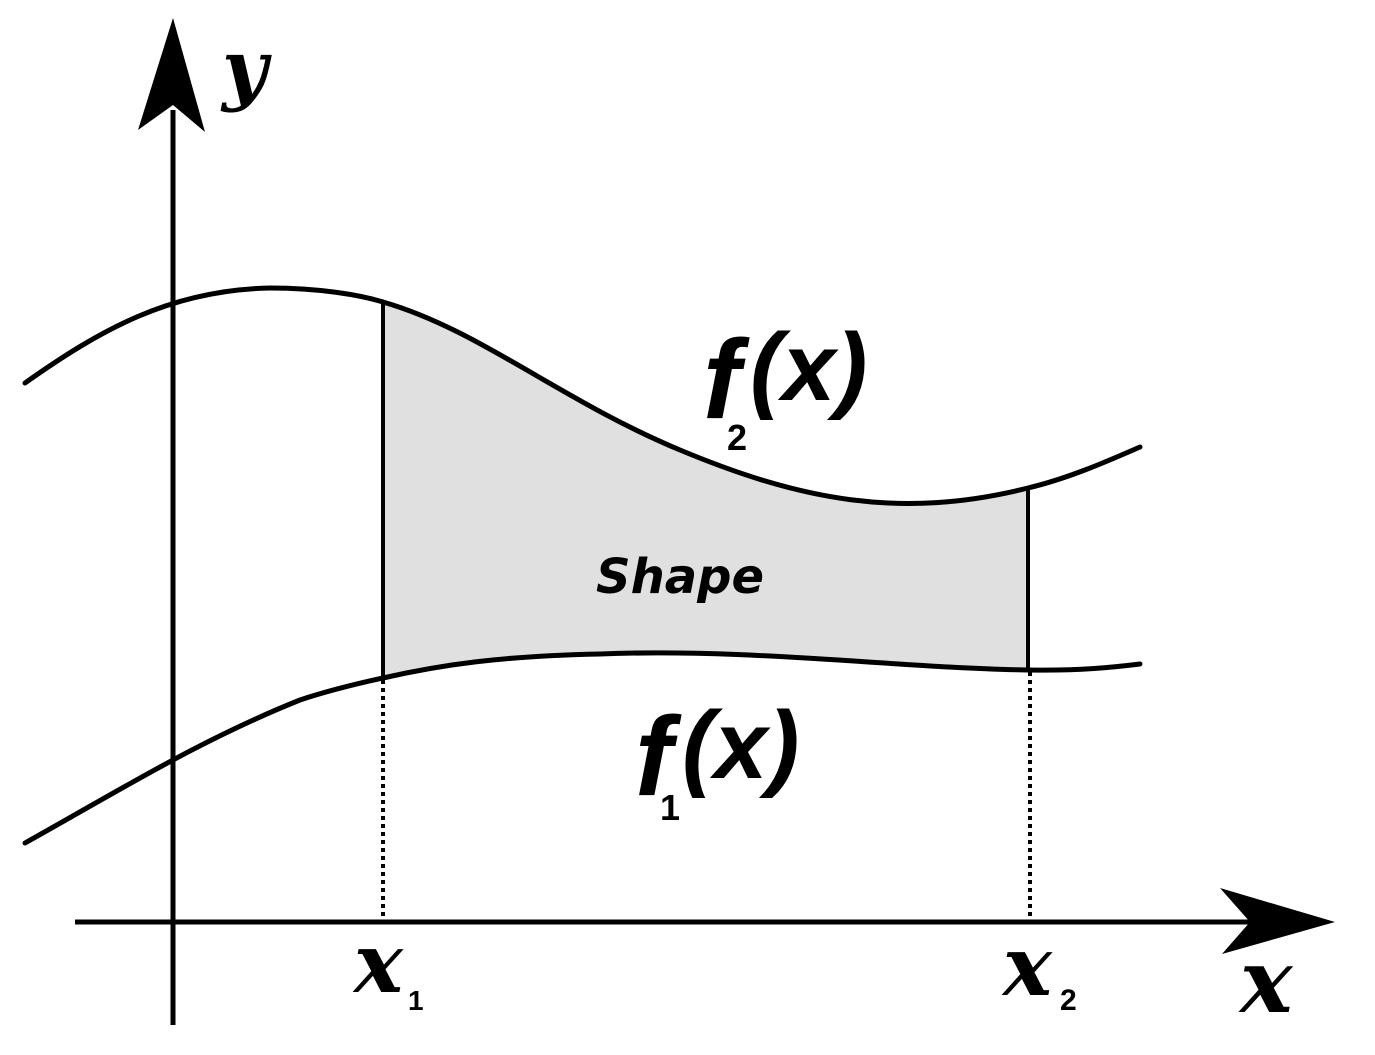 Image resolution: width=1375 pixels, height=1055 pixels. I want to click on y-axis-label: y, so click(246, 68).